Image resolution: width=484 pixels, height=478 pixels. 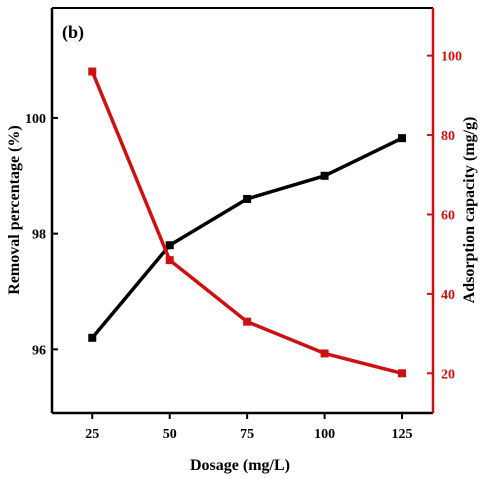 What do you see at coordinates (247, 434) in the screenshot?
I see `x-tick-label: 75` at bounding box center [247, 434].